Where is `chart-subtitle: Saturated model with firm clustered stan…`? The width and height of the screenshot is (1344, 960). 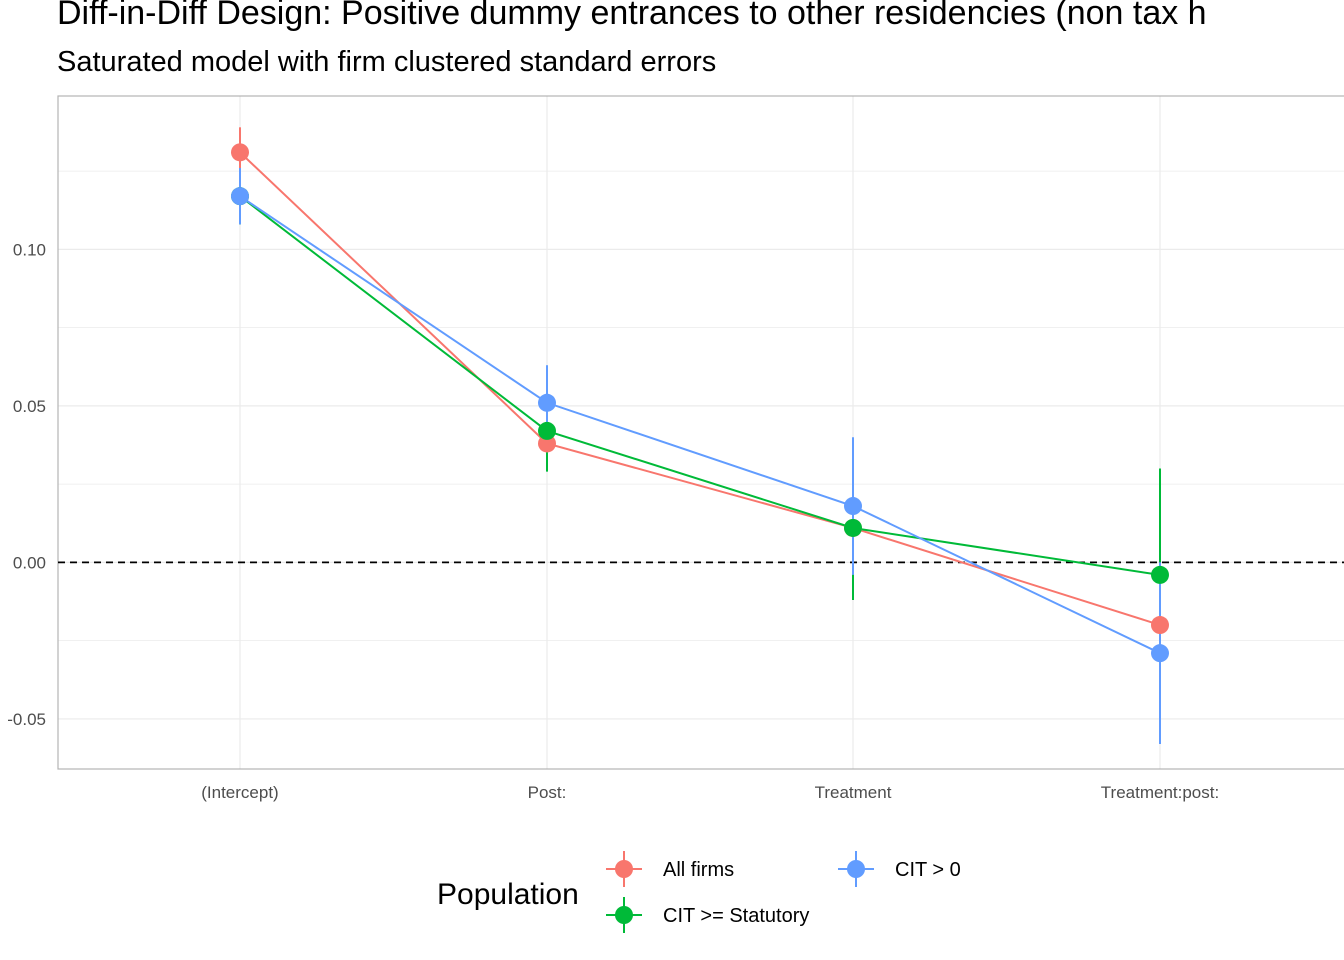 chart-subtitle: Saturated model with firm clustered stan… is located at coordinates (387, 62).